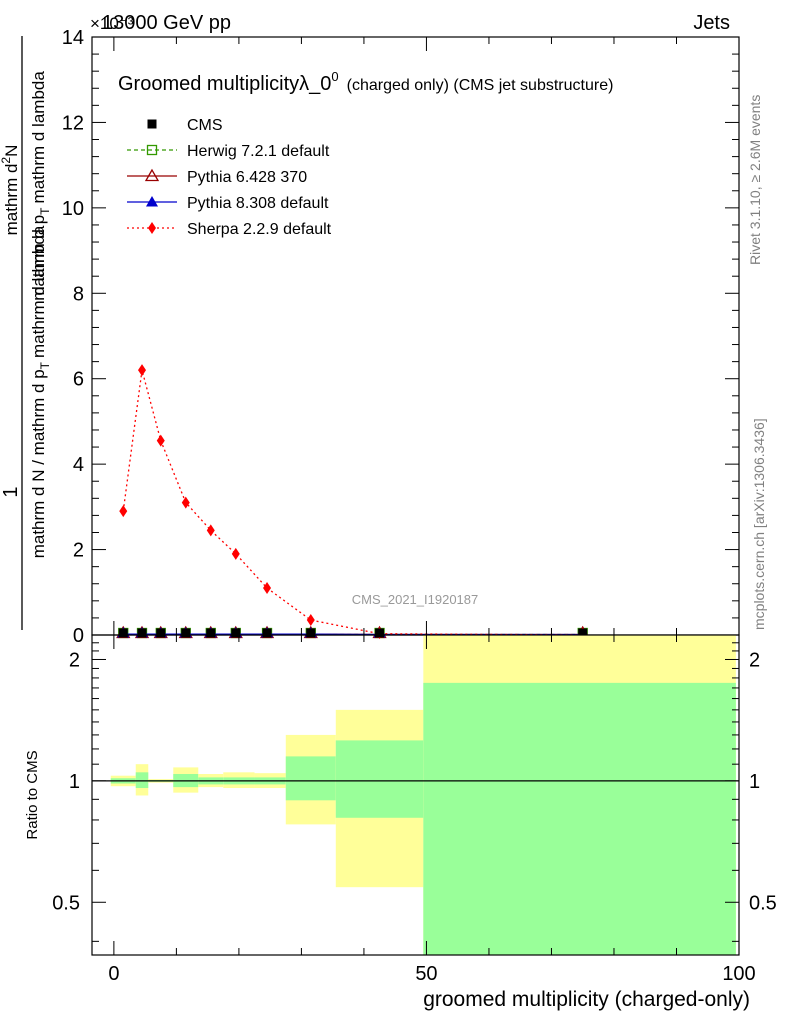  What do you see at coordinates (32, 794) in the screenshot?
I see `ratio-y-axis-label: Ratio to CMS` at bounding box center [32, 794].